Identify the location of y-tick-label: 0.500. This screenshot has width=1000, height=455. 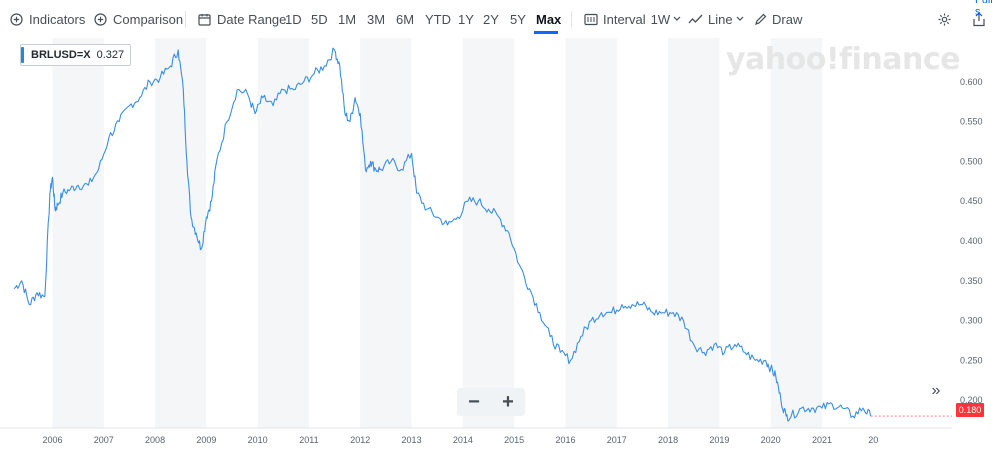
(971, 161).